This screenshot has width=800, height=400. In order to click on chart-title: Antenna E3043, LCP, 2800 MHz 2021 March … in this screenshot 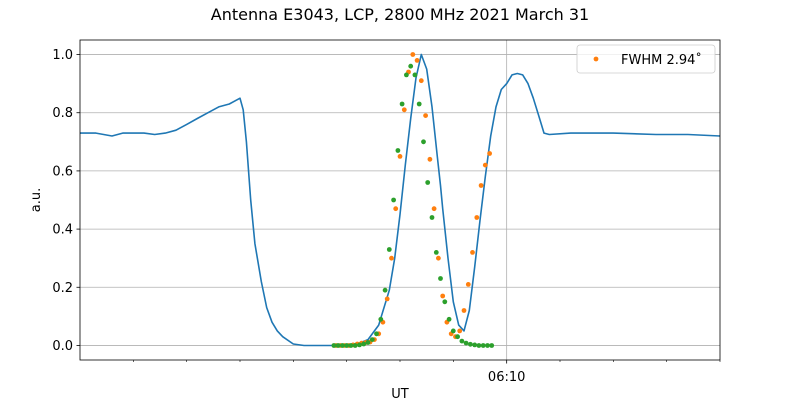, I will do `click(400, 14)`.